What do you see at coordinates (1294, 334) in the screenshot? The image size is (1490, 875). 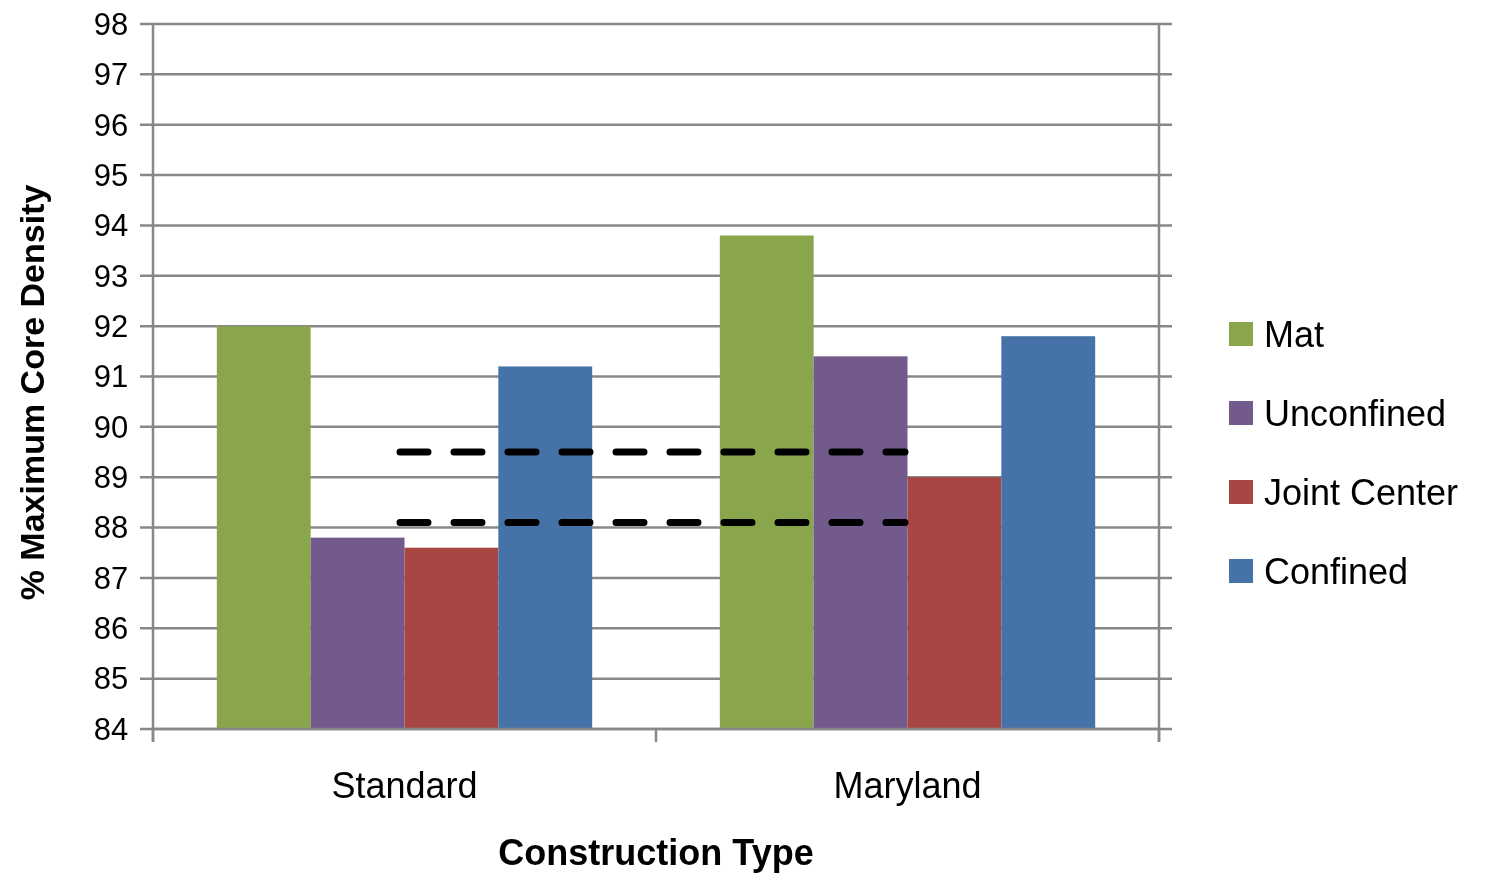 I see `legend-label: Mat` at bounding box center [1294, 334].